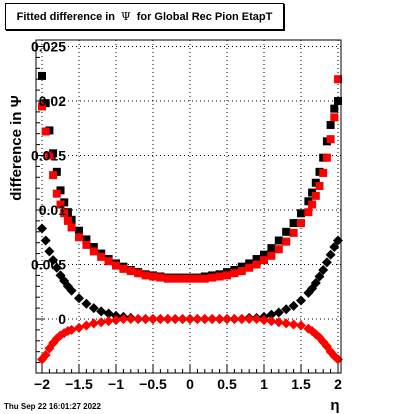 This screenshot has height=414, width=400. I want to click on y-tick-label: 0.005, so click(48, 265).